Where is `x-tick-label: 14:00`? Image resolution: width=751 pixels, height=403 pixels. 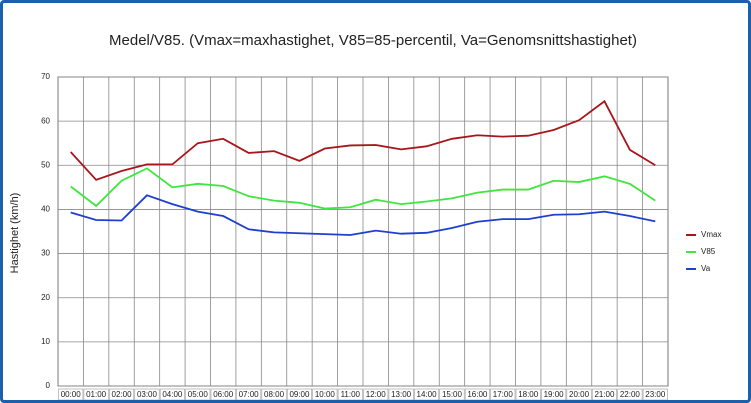
x-tick-label: 14:00 is located at coordinates (427, 394).